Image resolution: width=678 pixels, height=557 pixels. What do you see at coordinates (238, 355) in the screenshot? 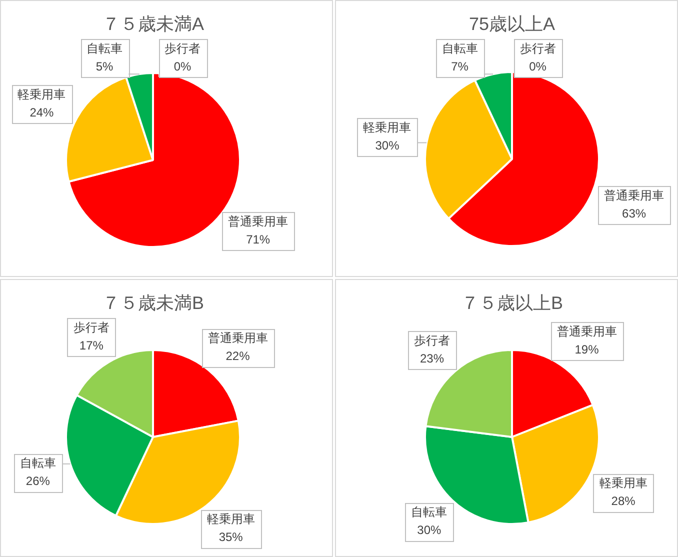
I see `data-label: 22%` at bounding box center [238, 355].